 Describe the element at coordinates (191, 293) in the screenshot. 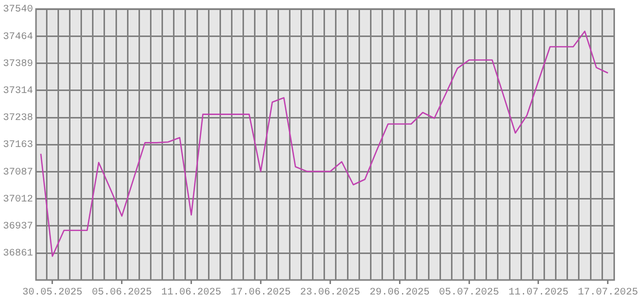

I see `x-tick-label: 11.06.2025` at that location.